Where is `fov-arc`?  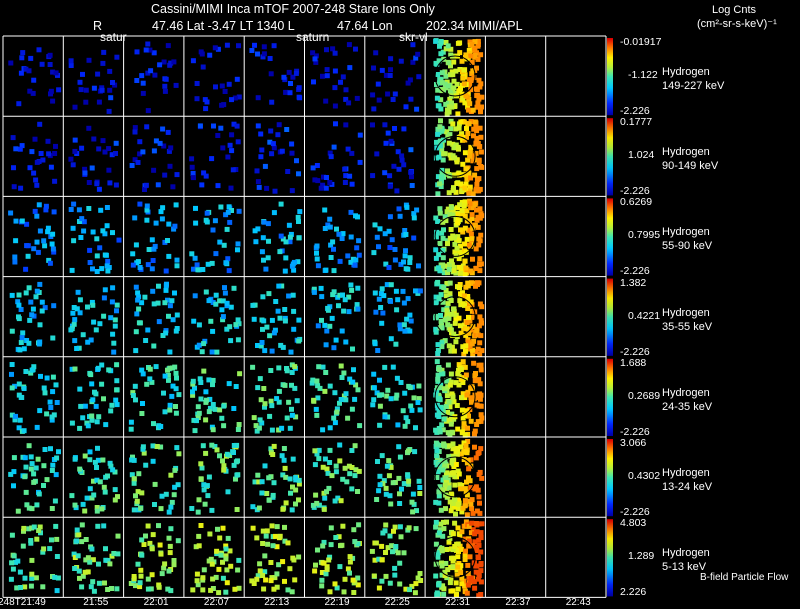 fov-arc is located at coordinates (455, 397).